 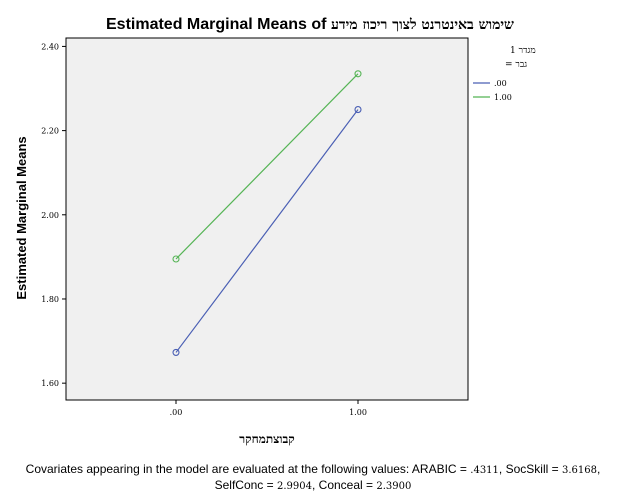 What do you see at coordinates (422, 25) in the screenshot?
I see `chart-title-dependent: שימוש באינטרנט לצוך ריכוז מידע` at bounding box center [422, 25].